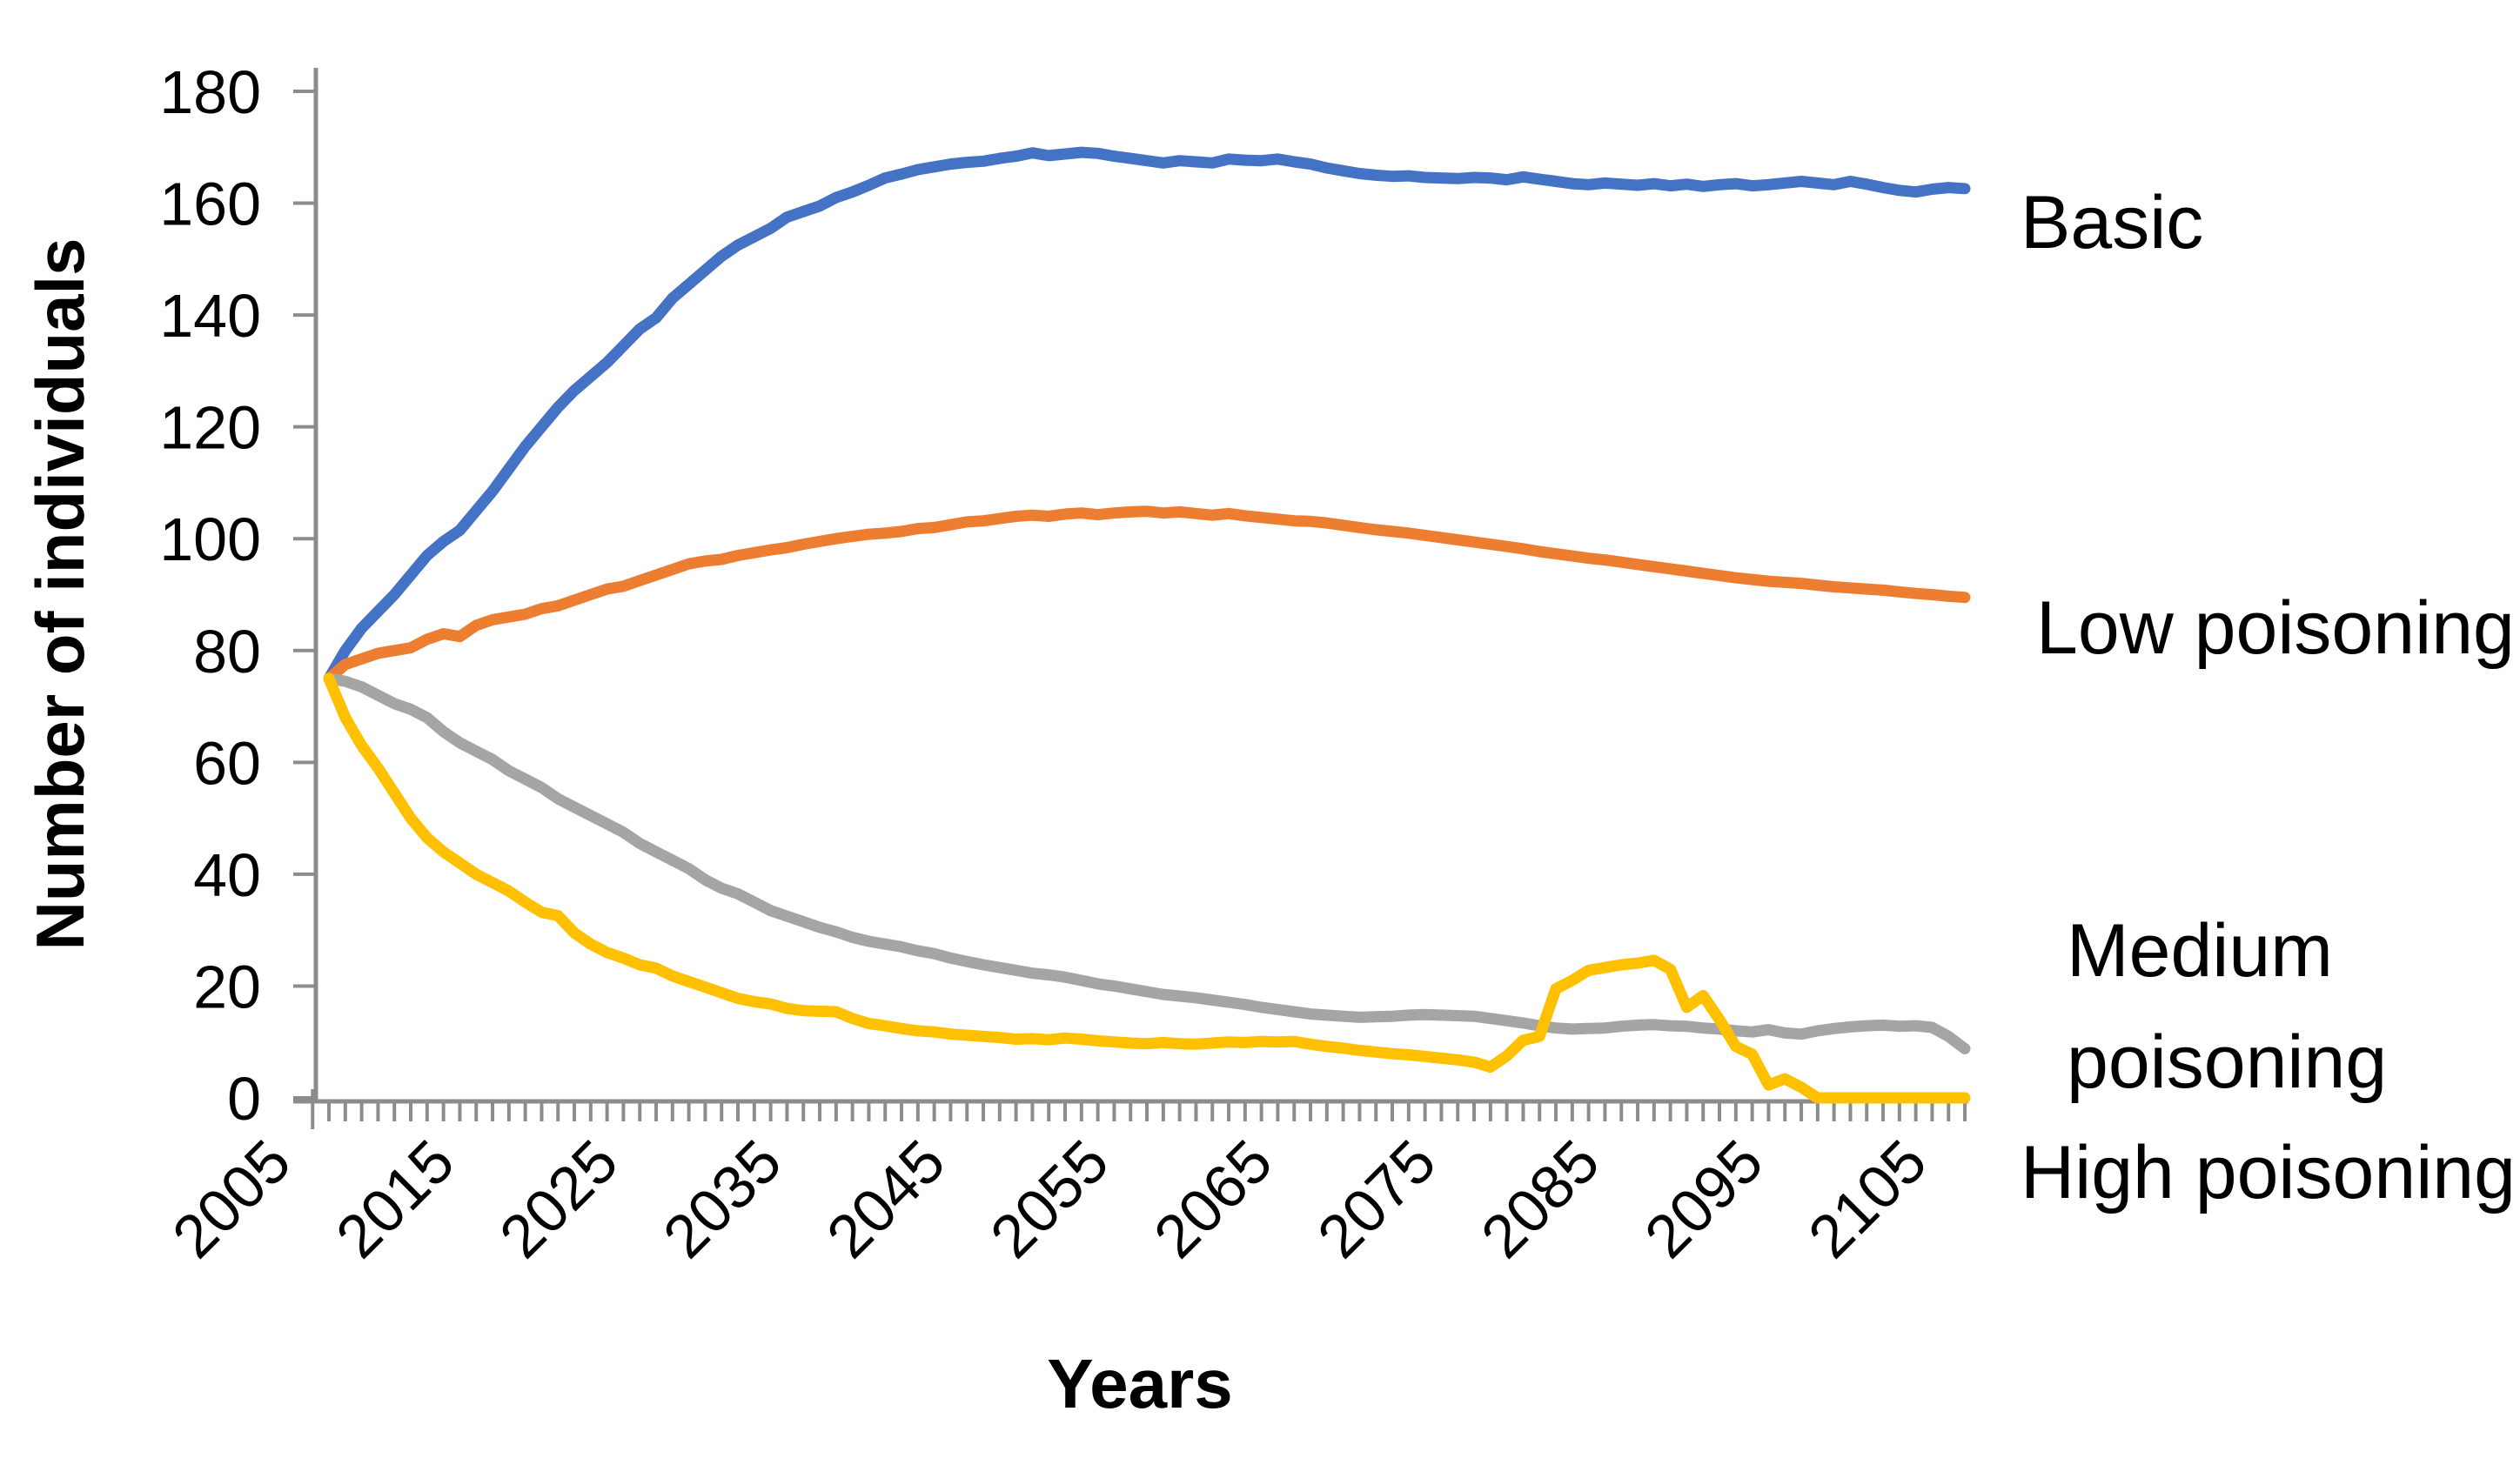  Describe the element at coordinates (1703, 1198) in the screenshot. I see `x-tick-label: 2095` at that location.